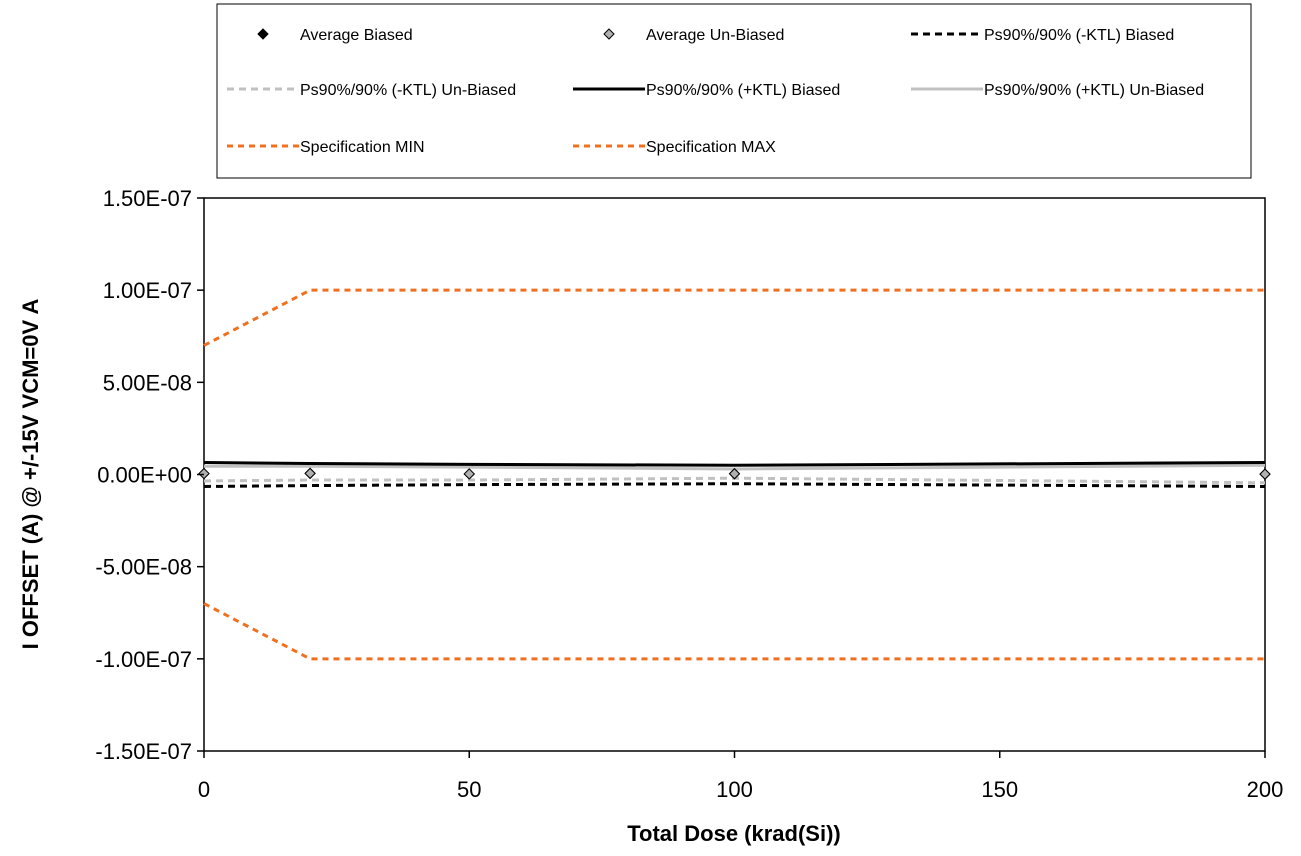 The width and height of the screenshot is (1301, 856). What do you see at coordinates (263, 34) in the screenshot?
I see `legend-swatch-average-biased` at bounding box center [263, 34].